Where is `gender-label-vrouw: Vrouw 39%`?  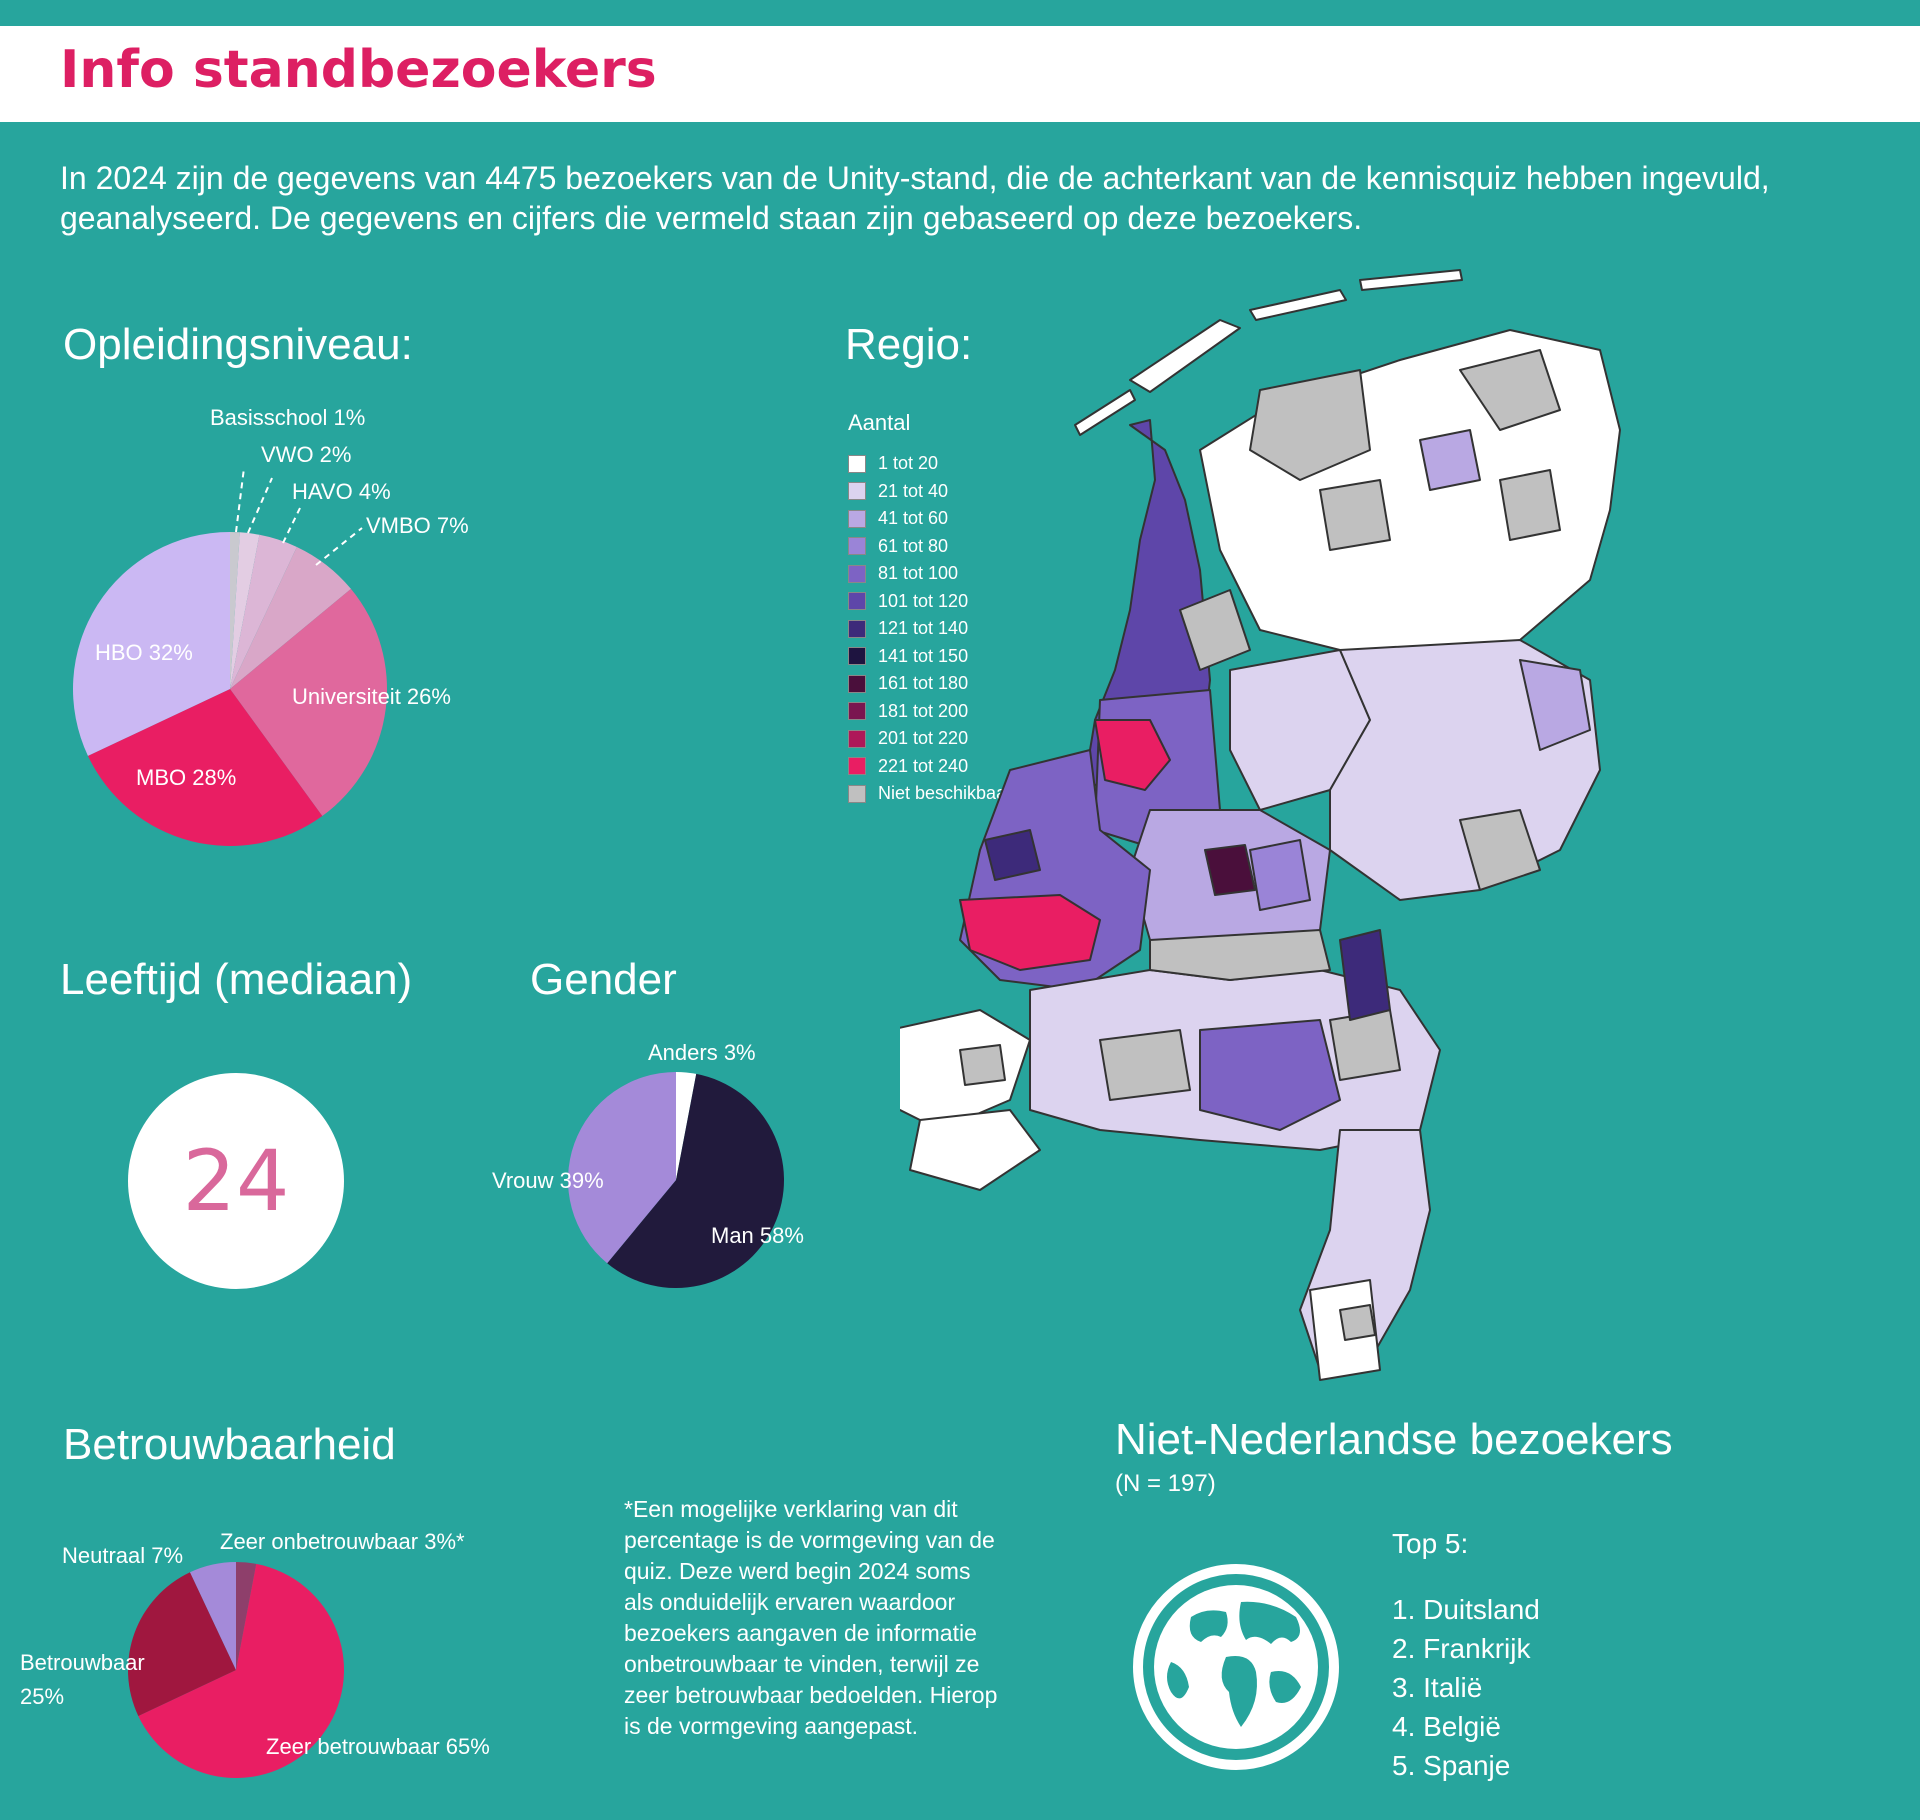 gender-label-vrouw: Vrouw 39% is located at coordinates (548, 1180).